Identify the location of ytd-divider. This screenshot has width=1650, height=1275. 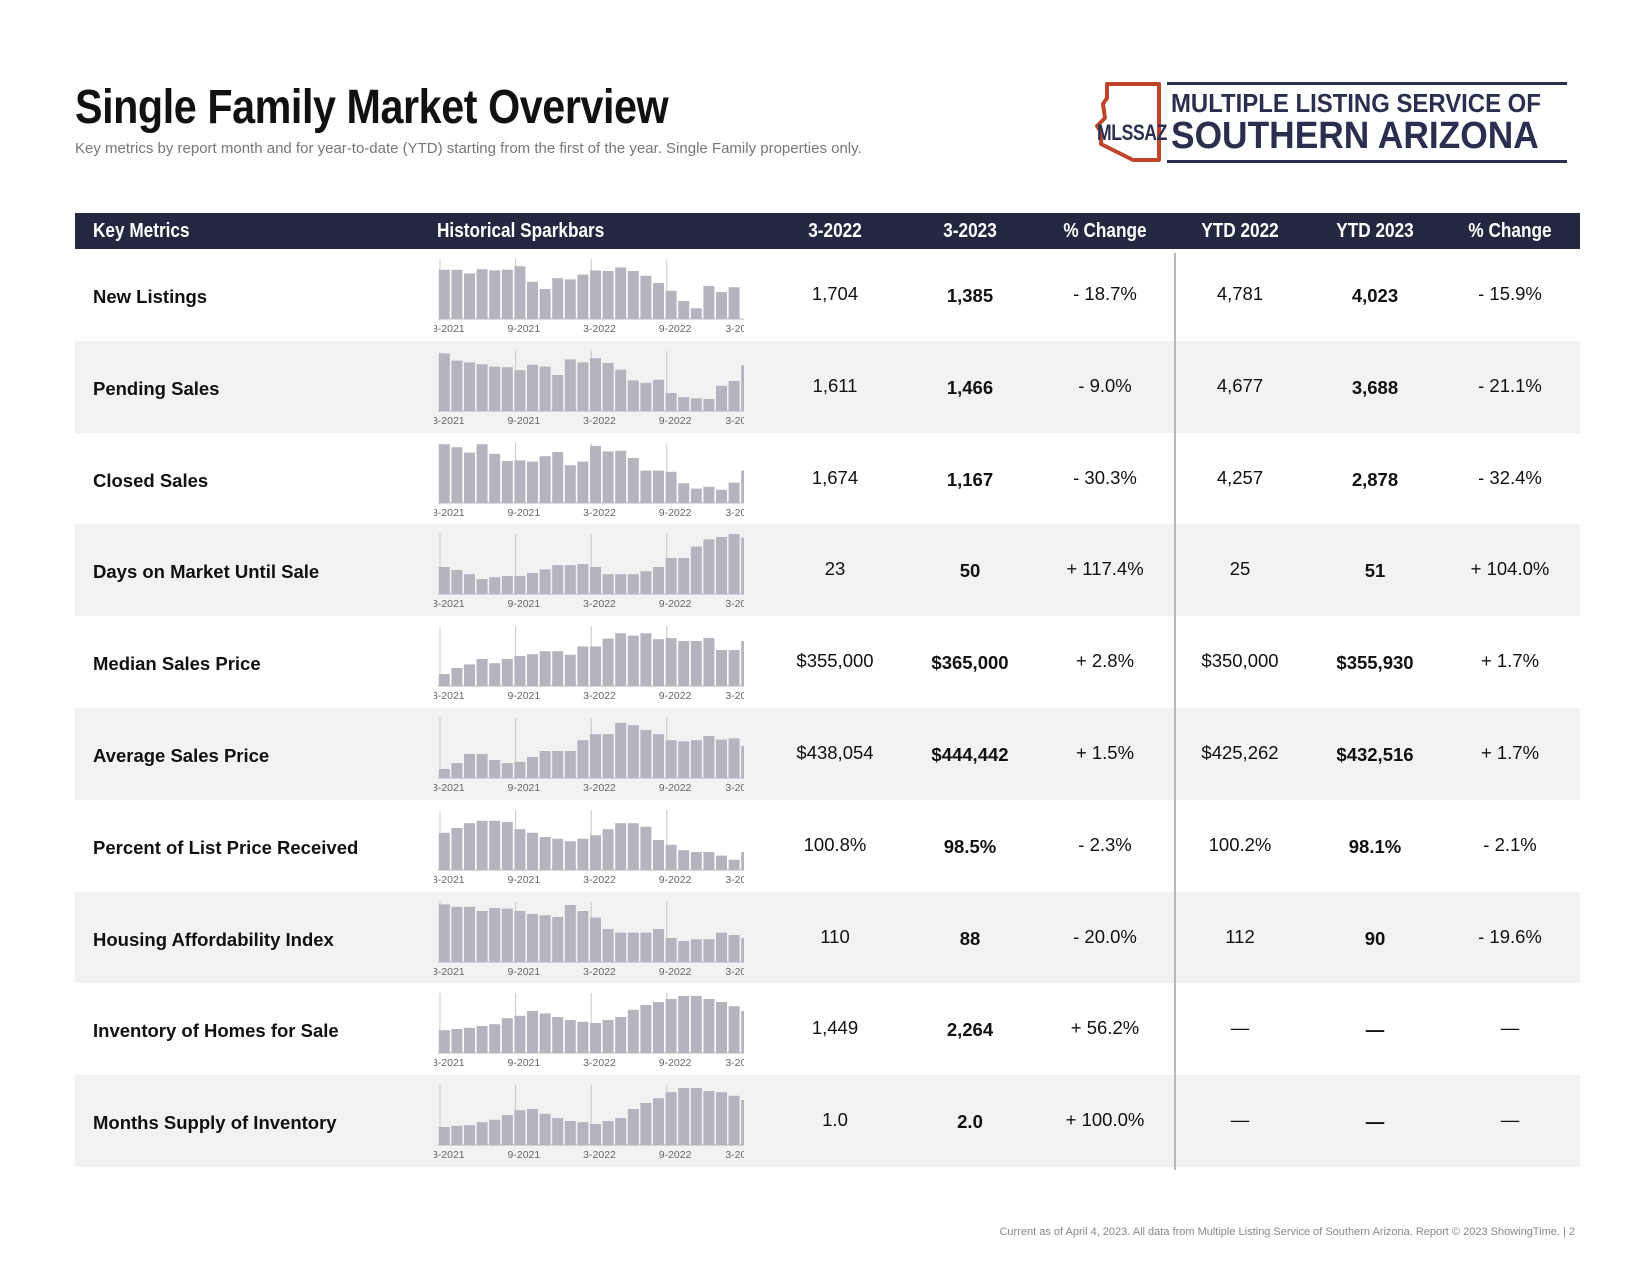
(1175, 711).